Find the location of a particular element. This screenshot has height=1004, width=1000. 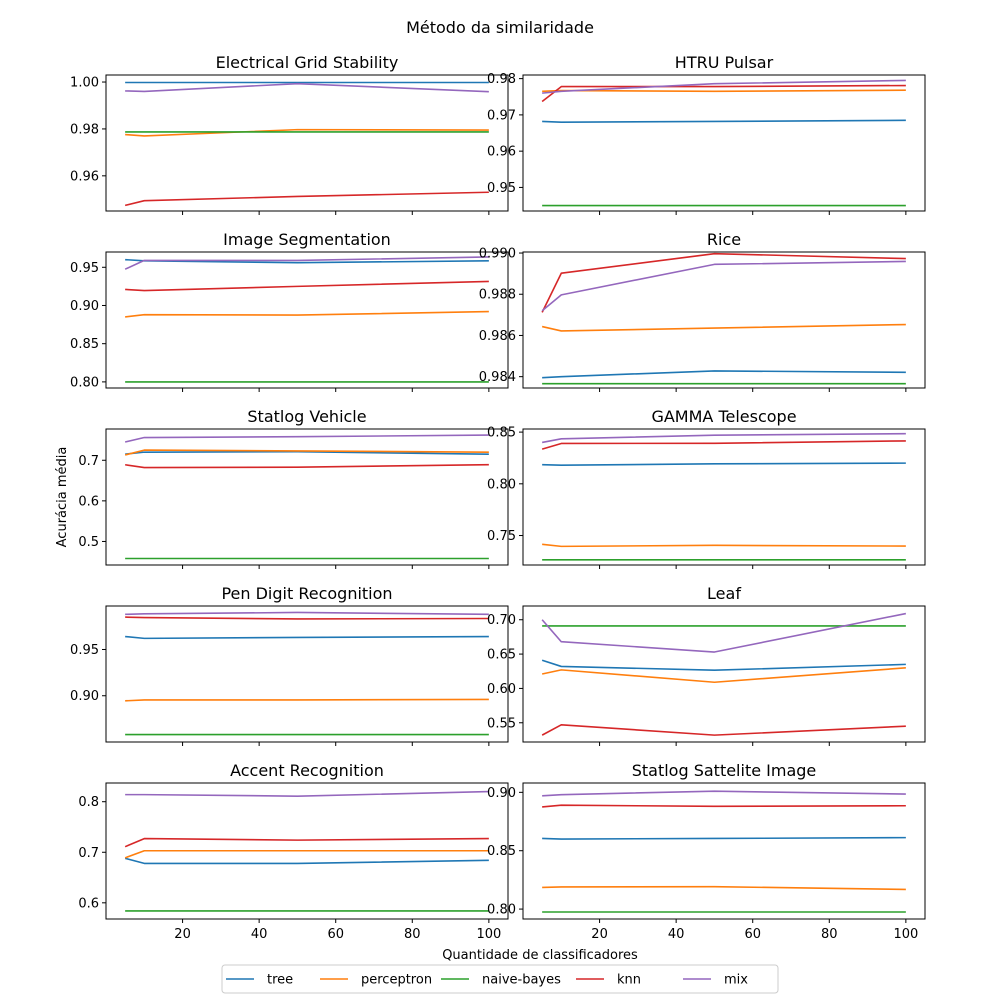

subplot-gamma-telescope: GAMMA Telescope 0.75 0.80 0.85 is located at coordinates (706, 488).